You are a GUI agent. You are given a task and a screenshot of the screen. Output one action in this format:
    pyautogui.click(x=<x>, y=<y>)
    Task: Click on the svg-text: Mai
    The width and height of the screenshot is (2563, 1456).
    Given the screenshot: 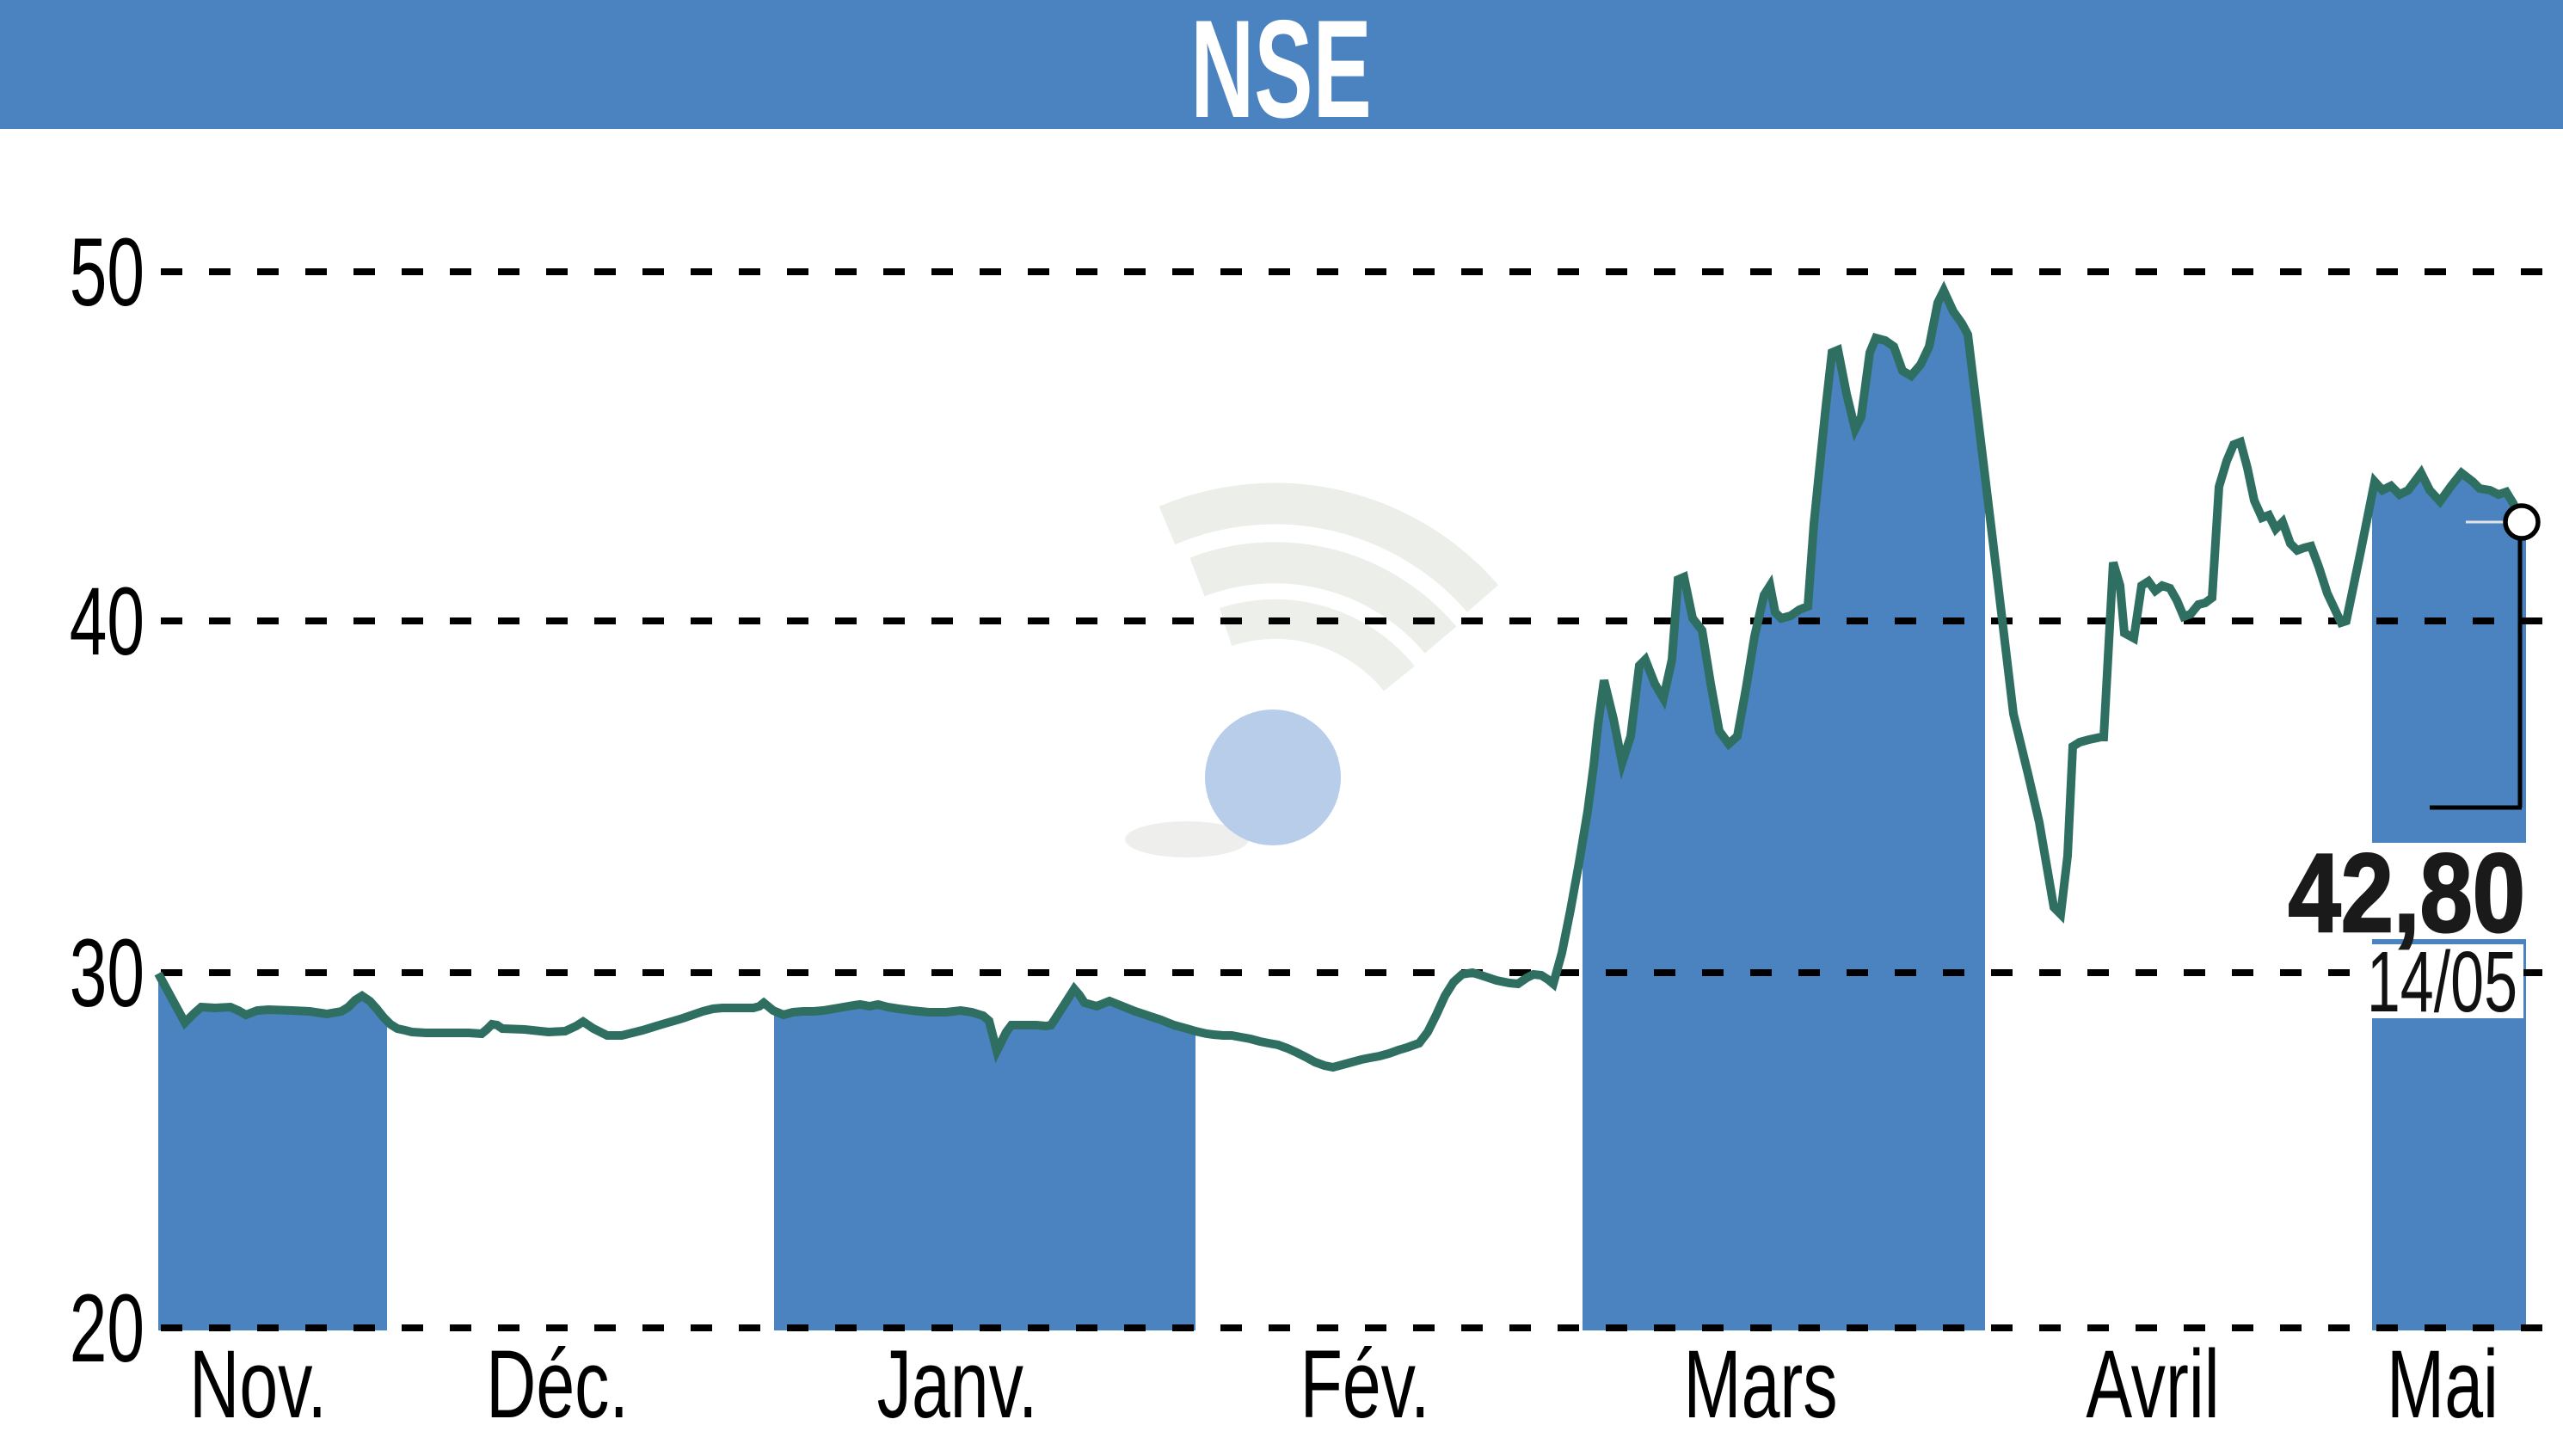 What is the action you would take?
    pyautogui.click(x=2442, y=1384)
    